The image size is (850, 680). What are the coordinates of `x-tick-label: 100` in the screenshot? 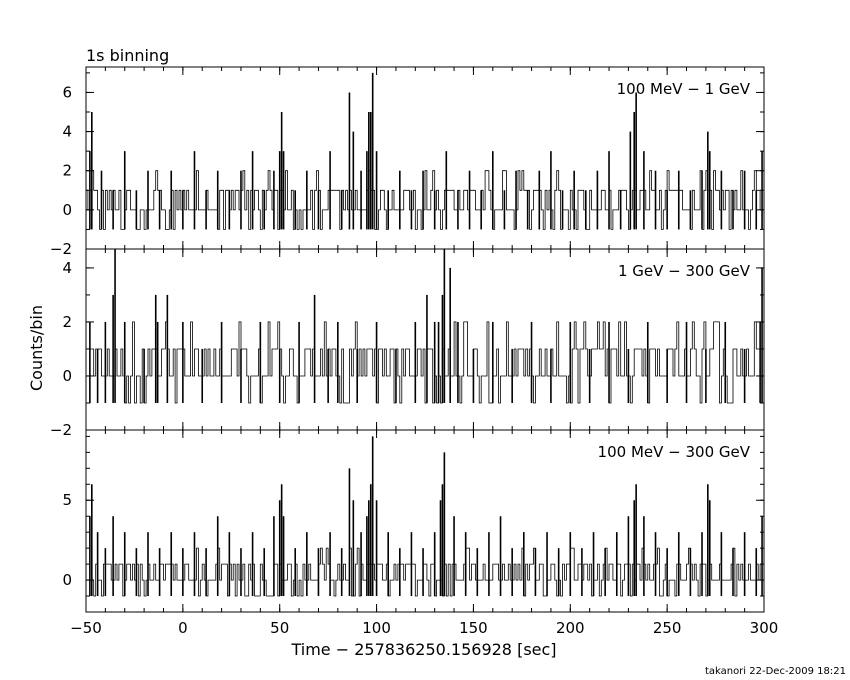 It's located at (376, 628).